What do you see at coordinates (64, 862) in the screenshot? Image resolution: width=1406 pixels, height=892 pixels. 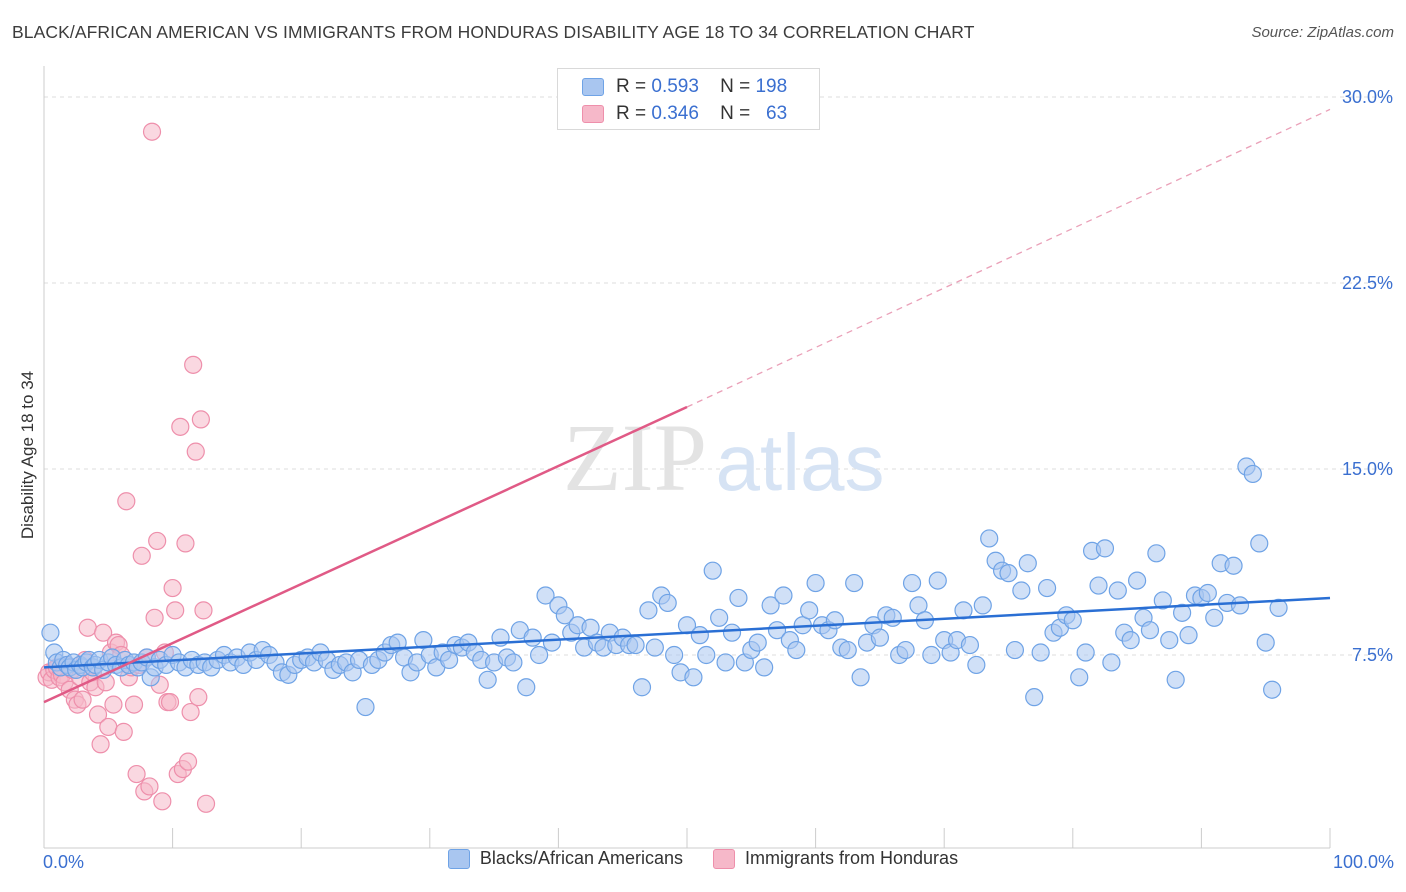 I see `x-tick-label-min: 0.0%` at bounding box center [64, 862].